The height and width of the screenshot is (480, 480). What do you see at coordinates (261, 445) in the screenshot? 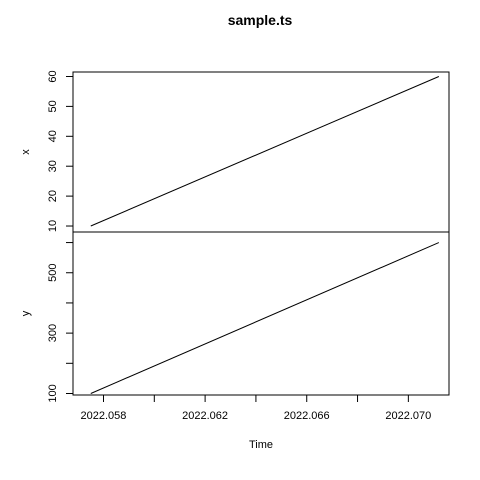
I see `x-axis-title: Time` at bounding box center [261, 445].